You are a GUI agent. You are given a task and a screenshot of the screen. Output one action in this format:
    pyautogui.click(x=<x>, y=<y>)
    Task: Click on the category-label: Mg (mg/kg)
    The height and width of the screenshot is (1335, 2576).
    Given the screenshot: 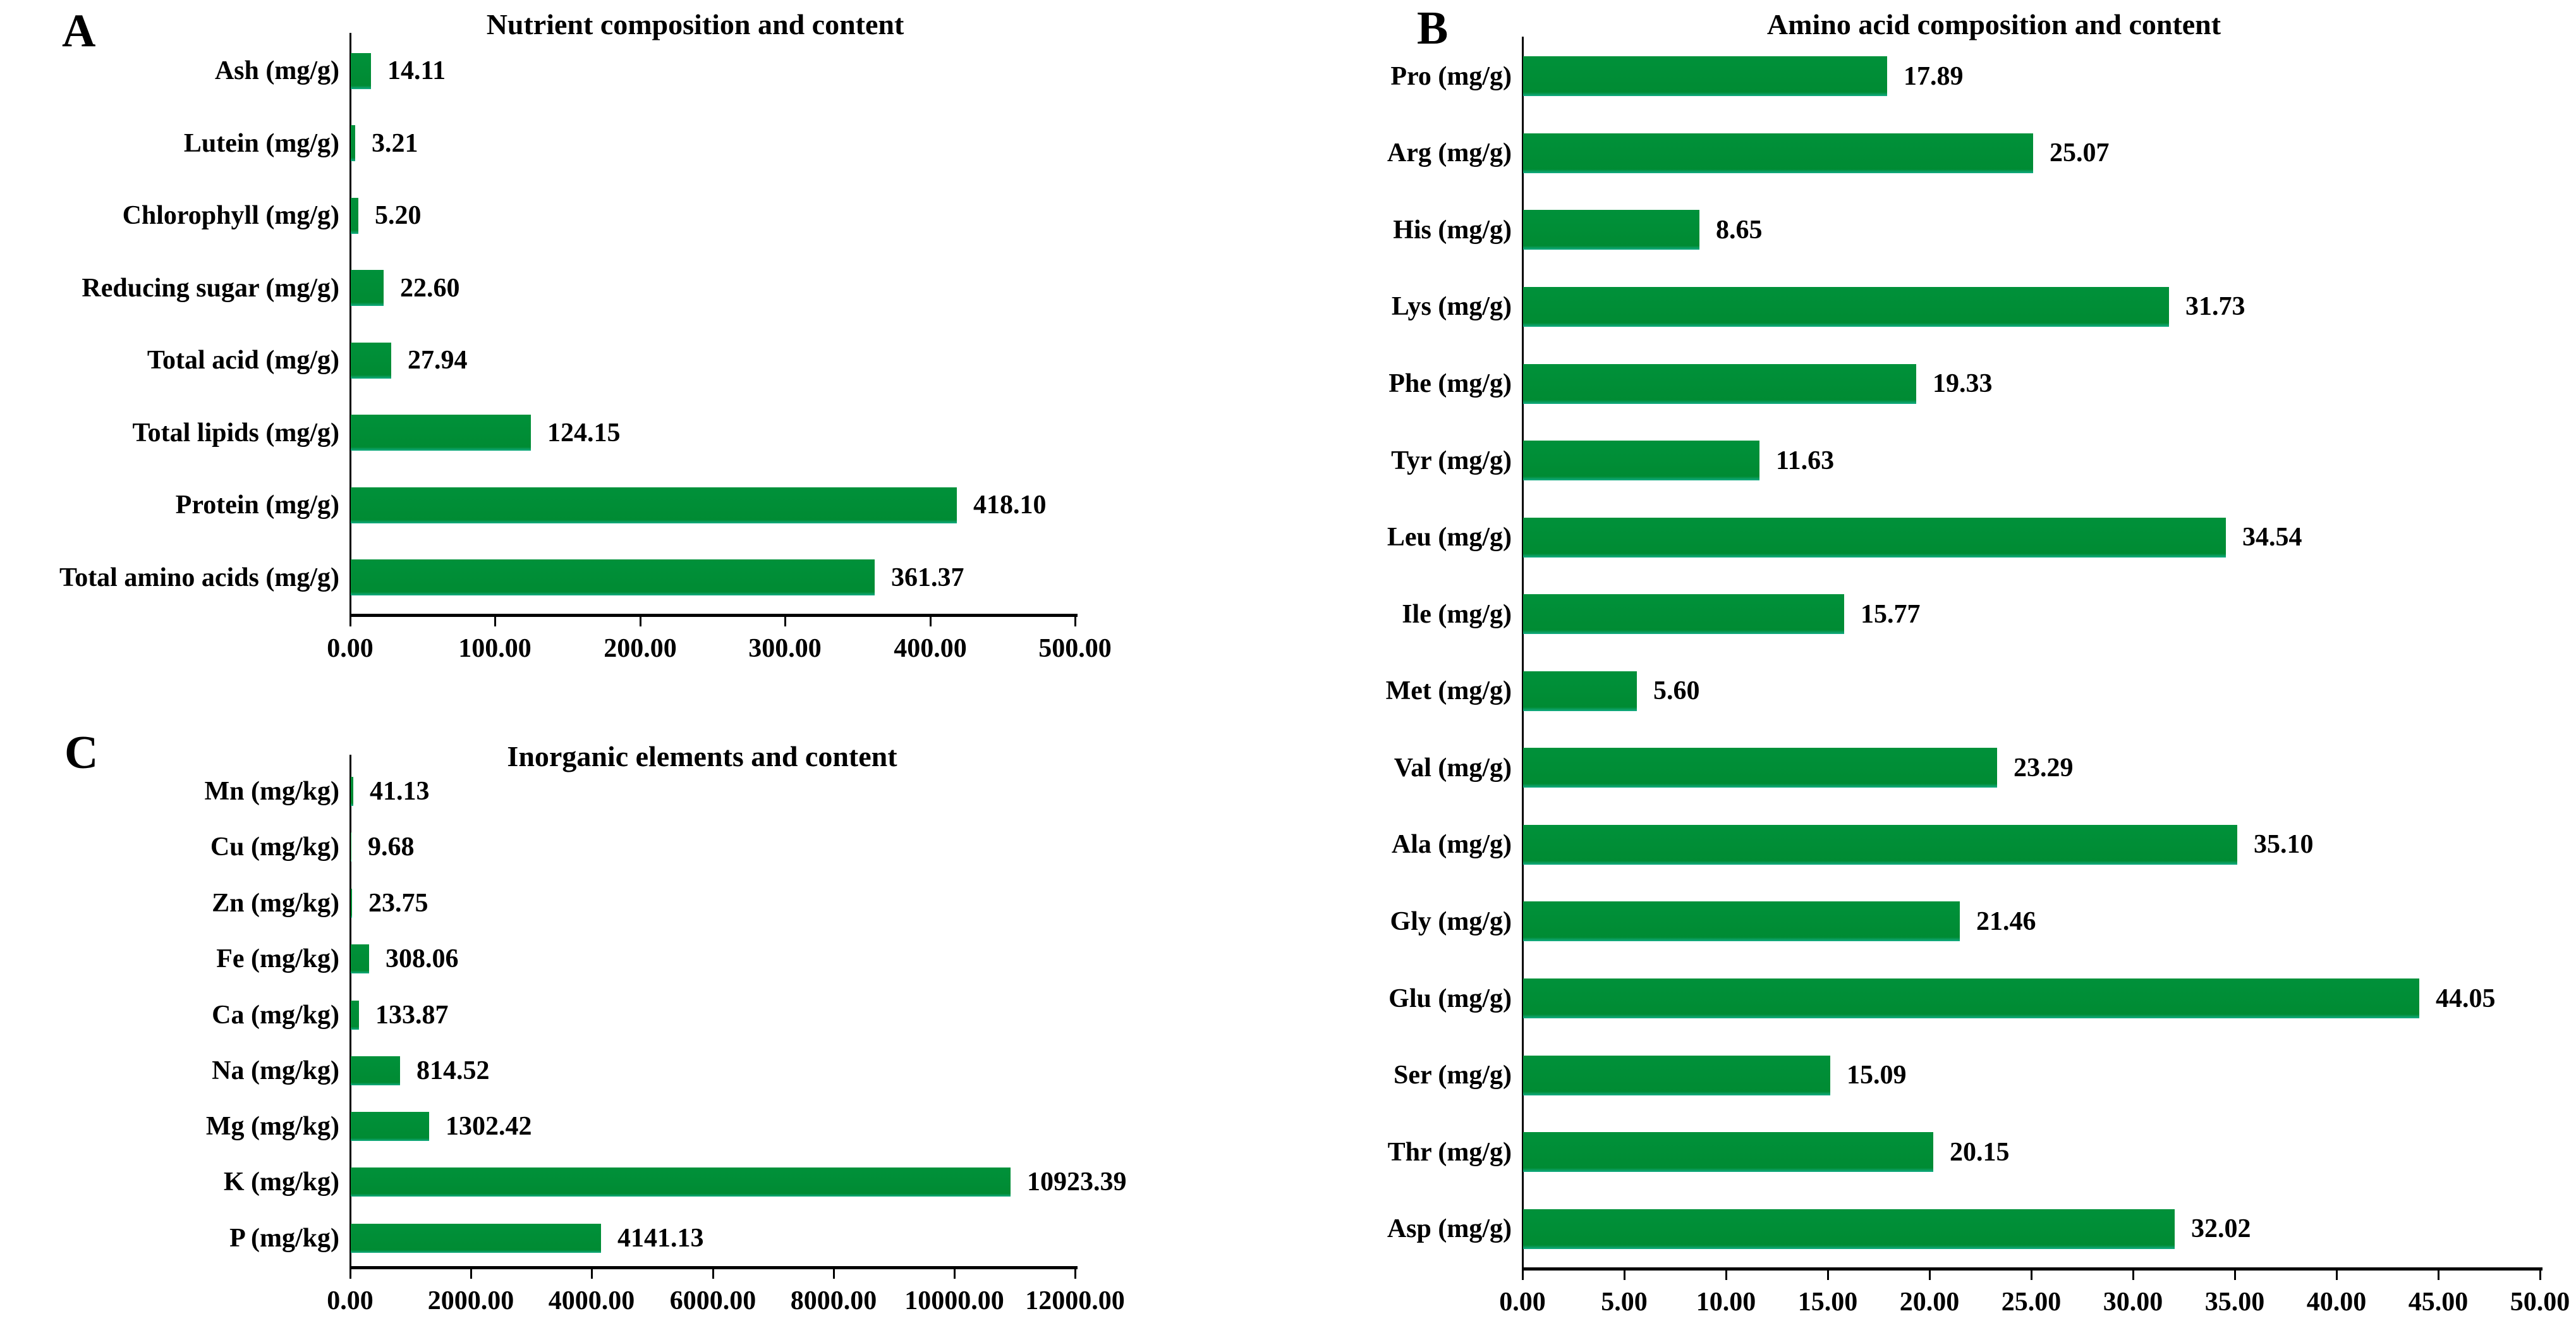 What is the action you would take?
    pyautogui.click(x=272, y=1126)
    